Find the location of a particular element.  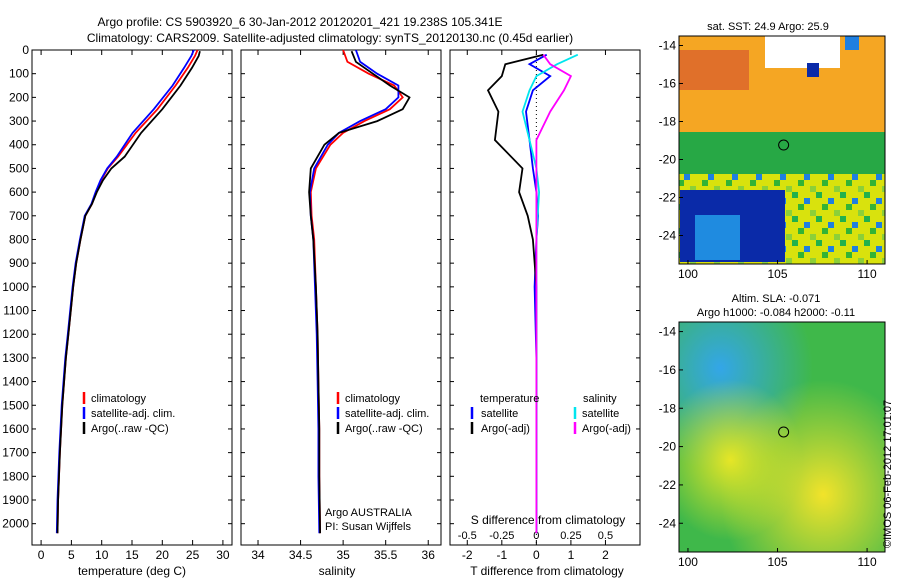

y-tick-label: 500 is located at coordinates (19, 168).